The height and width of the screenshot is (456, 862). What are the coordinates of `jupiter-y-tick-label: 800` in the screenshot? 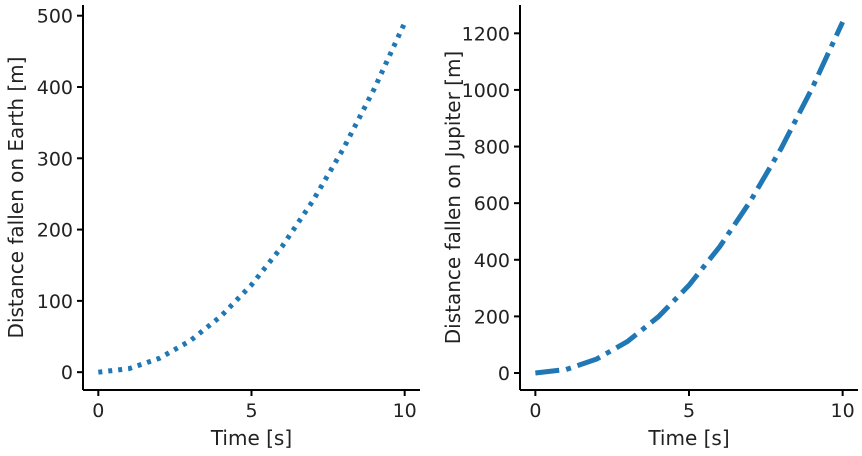 It's located at (492, 148).